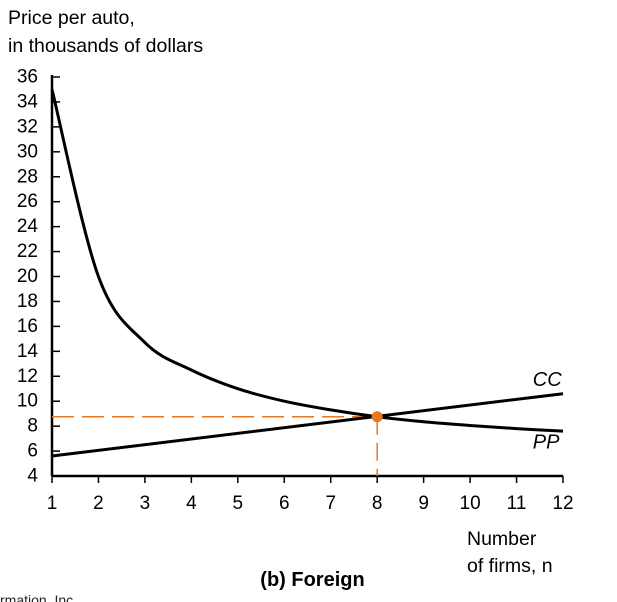  Describe the element at coordinates (510, 566) in the screenshot. I see `x-axis-label-line-2: of firms, n` at that location.